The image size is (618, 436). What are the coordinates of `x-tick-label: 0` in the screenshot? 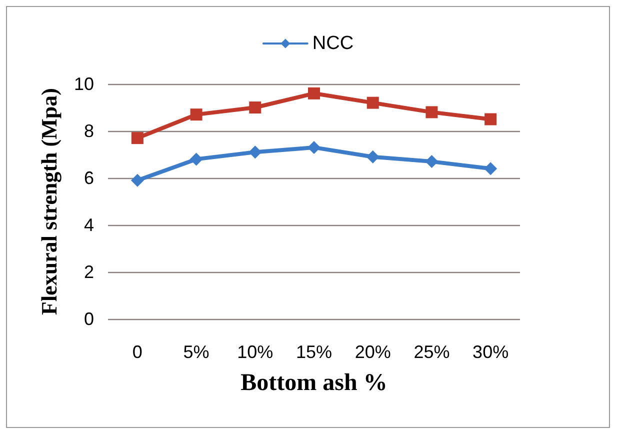 It's located at (137, 352).